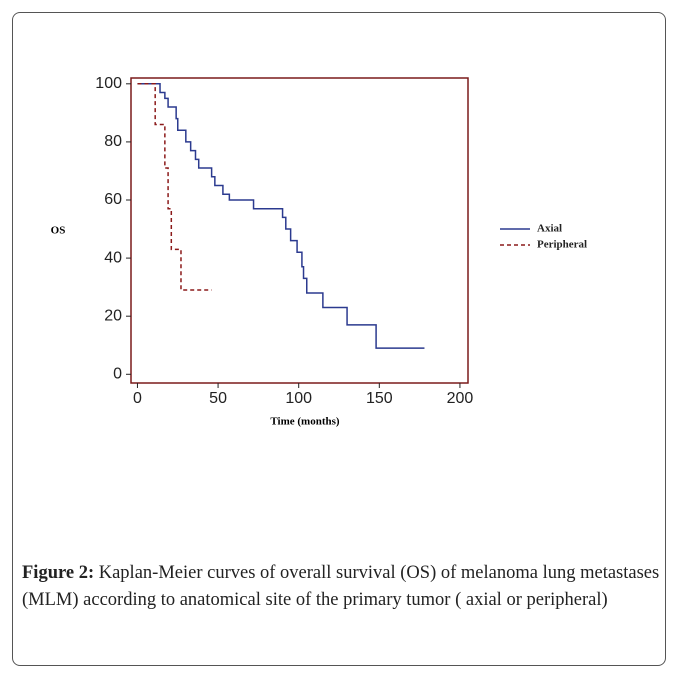  I want to click on x-axis-label: Time (months), so click(304, 422).